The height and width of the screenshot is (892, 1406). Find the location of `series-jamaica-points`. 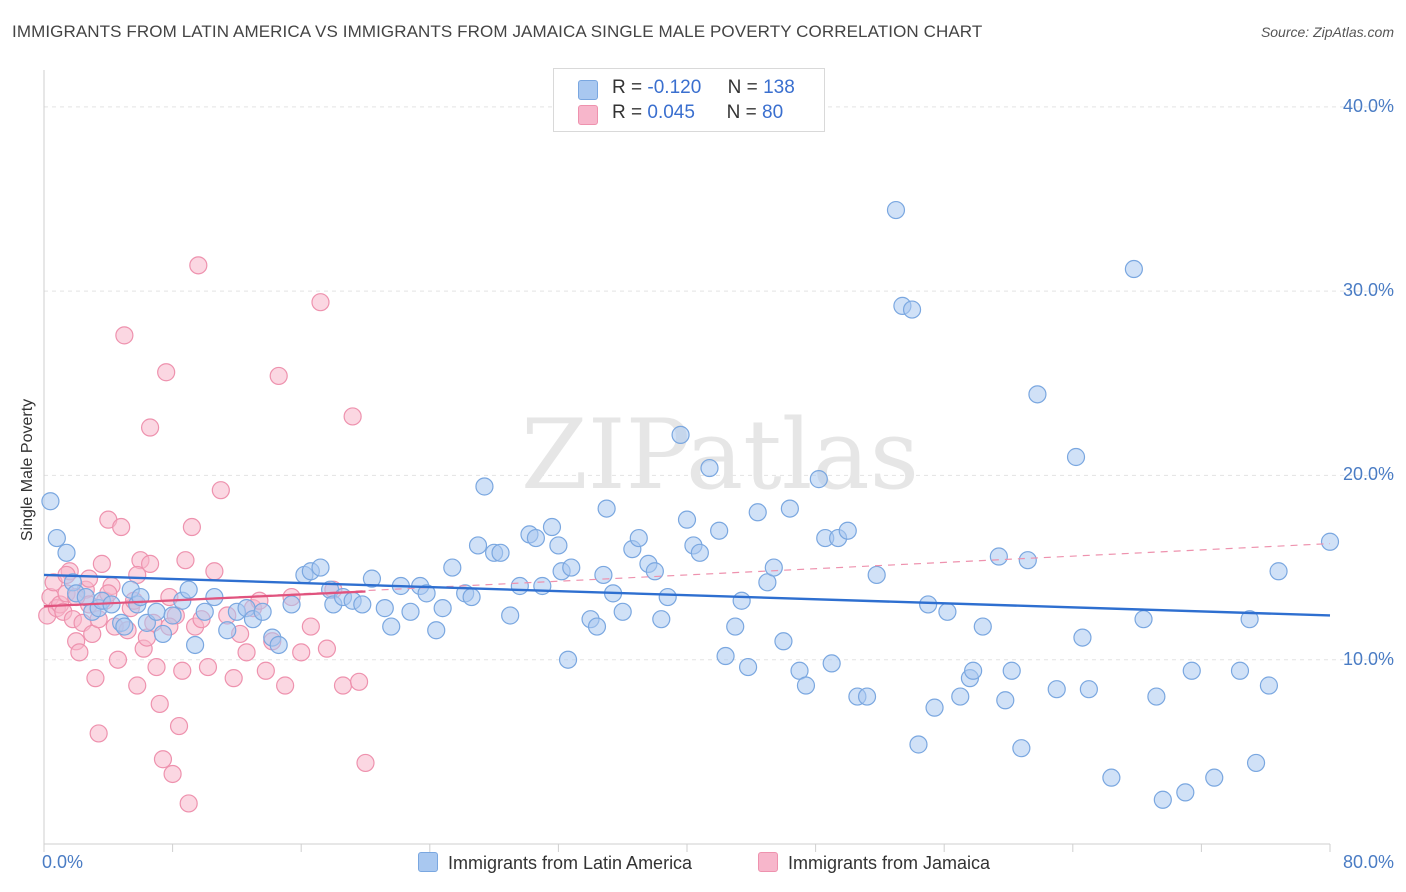

series-jamaica-points is located at coordinates (206, 534).